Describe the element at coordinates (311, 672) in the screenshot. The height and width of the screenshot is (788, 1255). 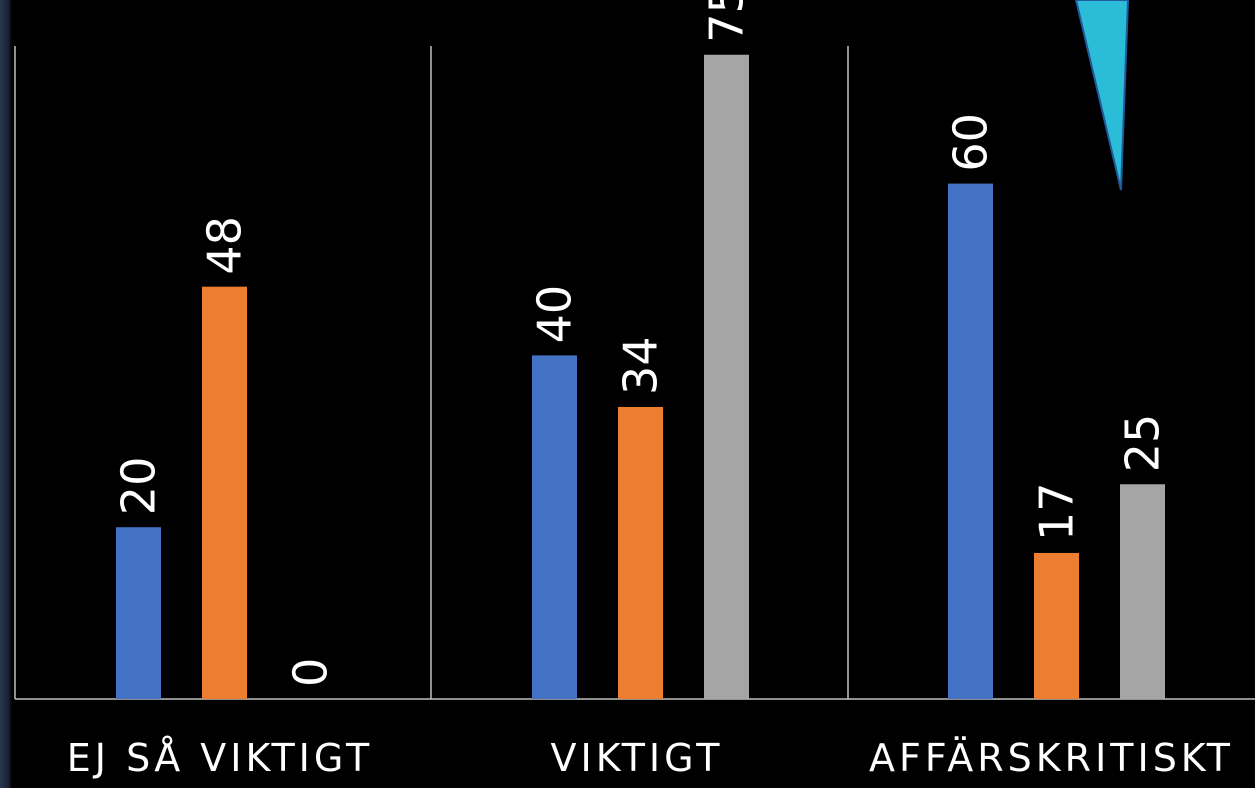
I see `data-label: 0` at that location.